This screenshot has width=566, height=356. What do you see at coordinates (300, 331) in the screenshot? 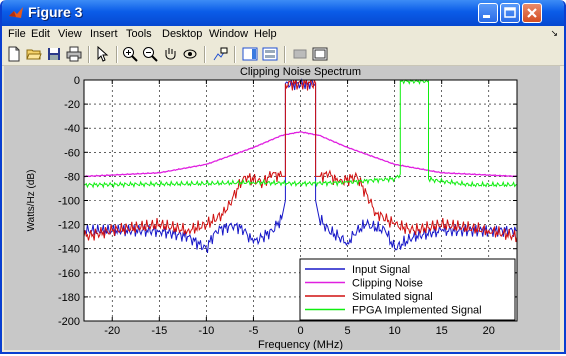
I see `x-tick-label: 0` at bounding box center [300, 331].